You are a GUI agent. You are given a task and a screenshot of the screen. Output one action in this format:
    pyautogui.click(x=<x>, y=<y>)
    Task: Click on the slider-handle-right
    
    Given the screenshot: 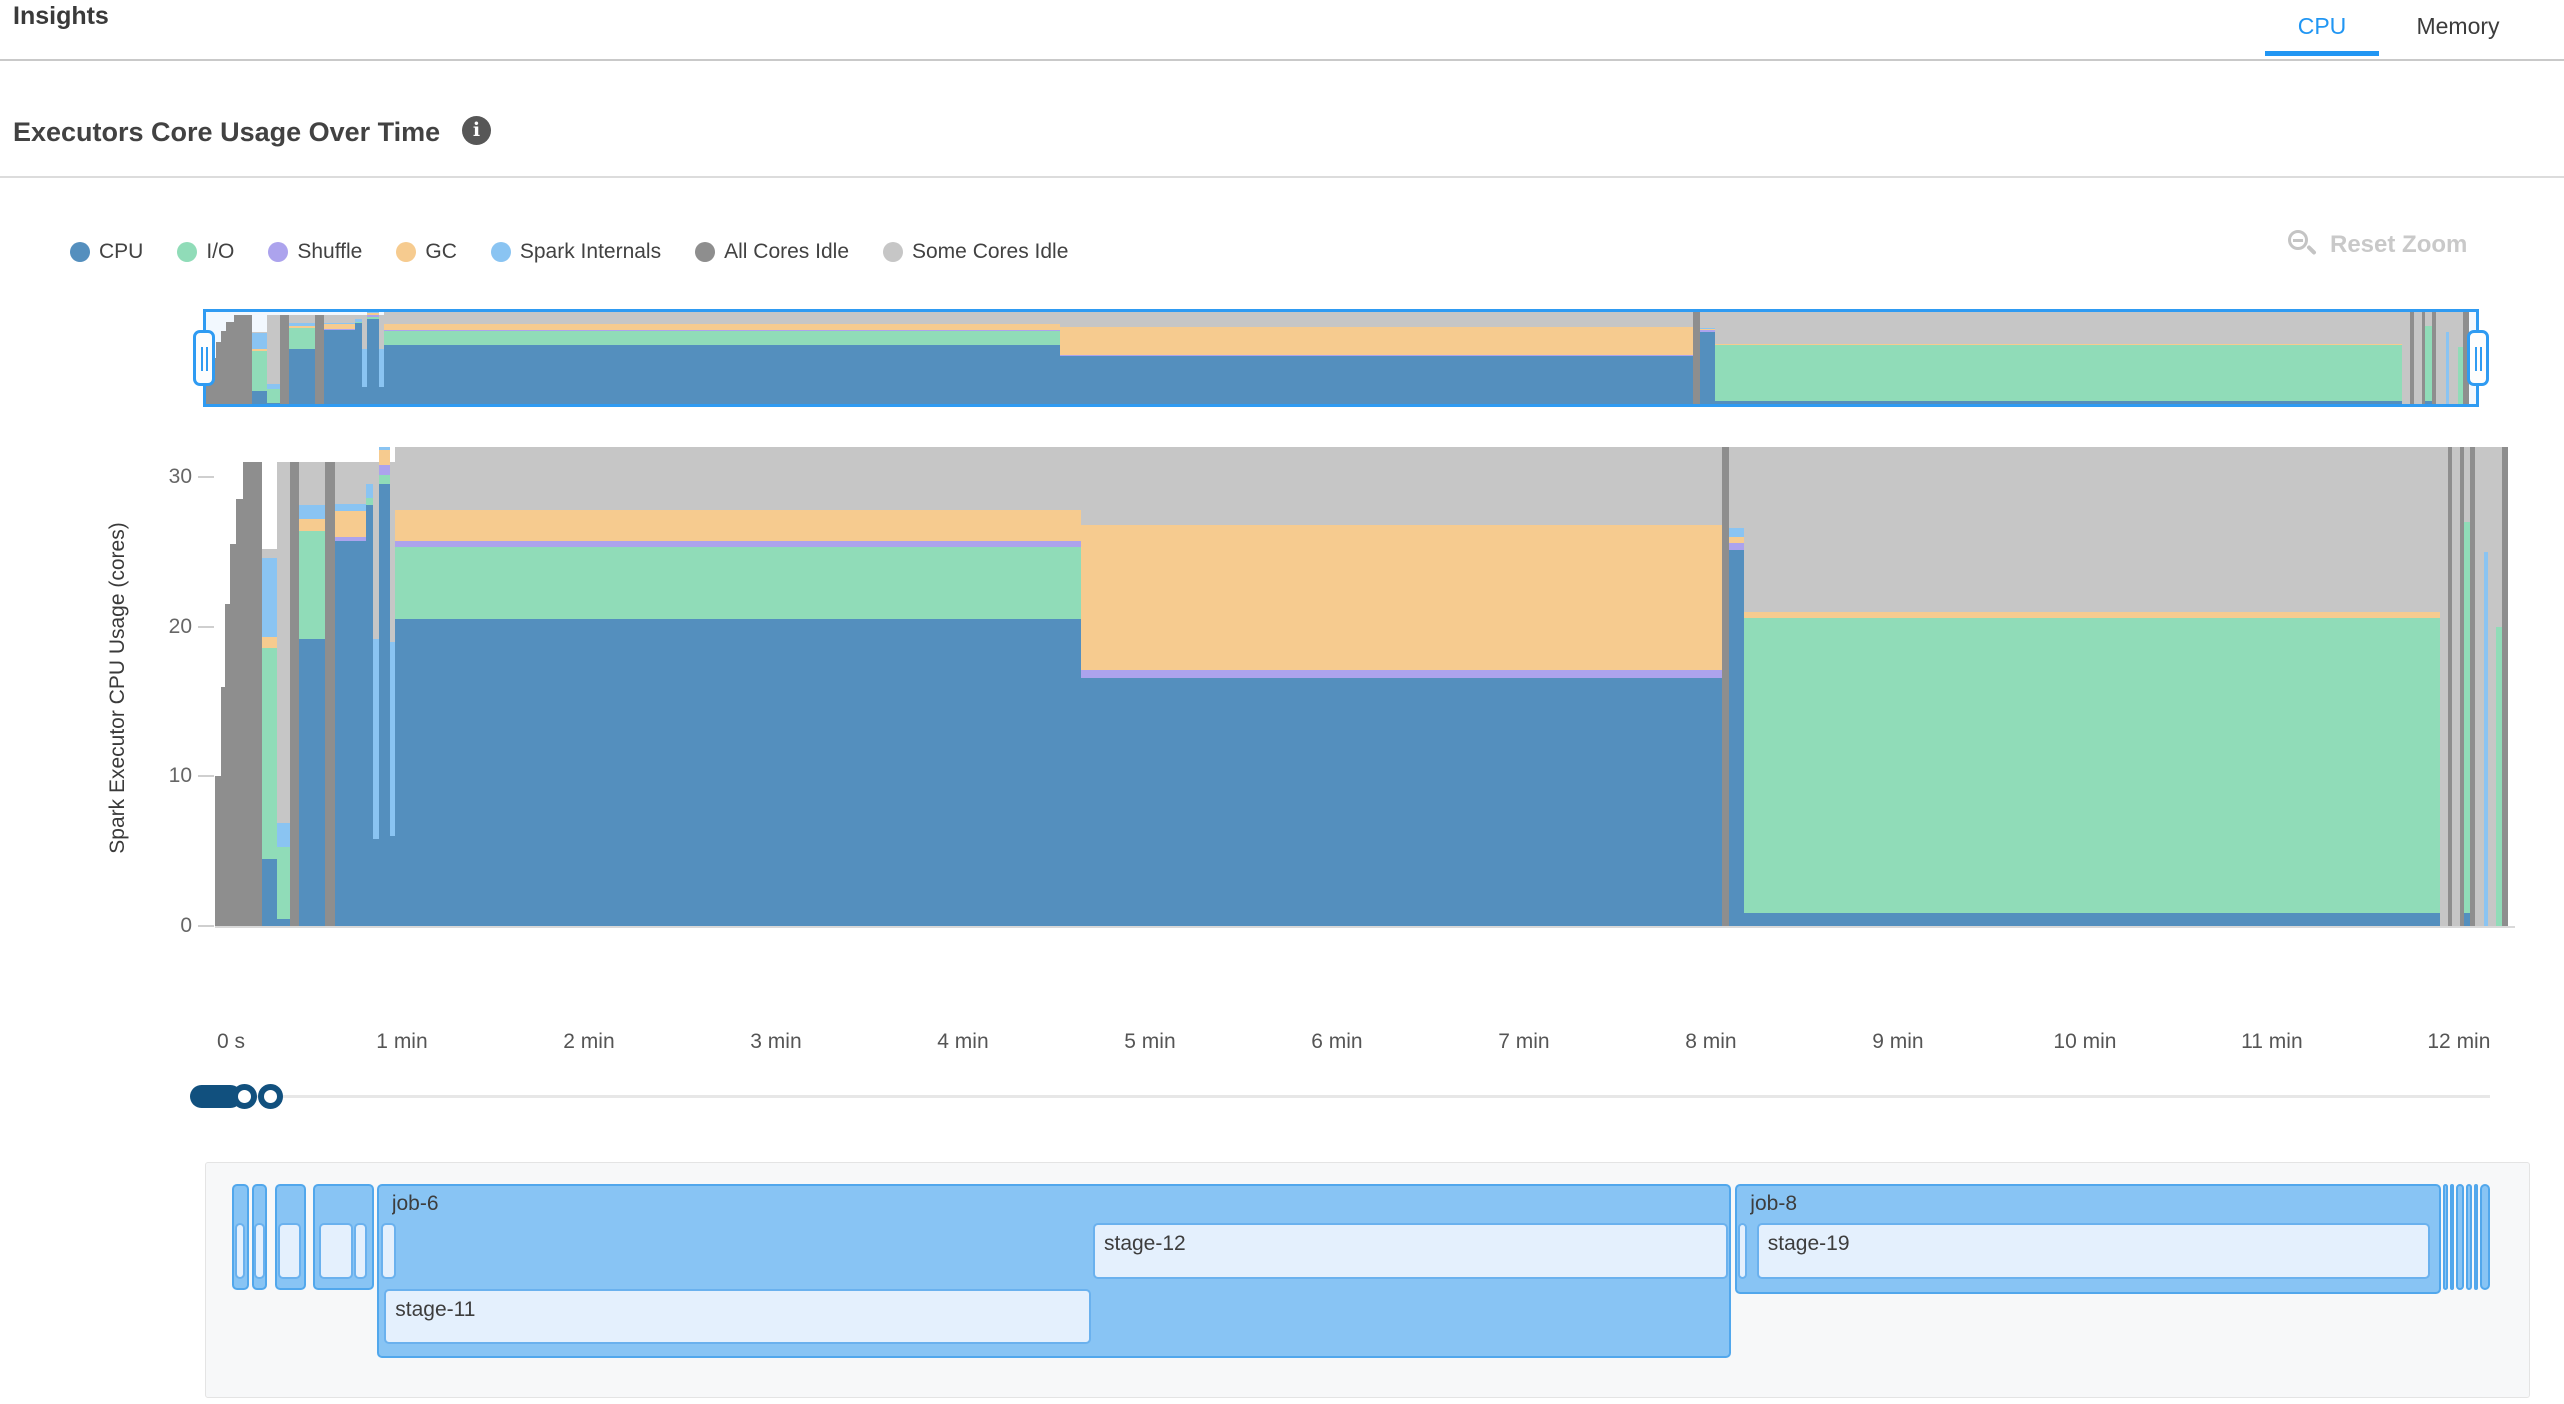 What is the action you would take?
    pyautogui.click(x=270, y=1096)
    